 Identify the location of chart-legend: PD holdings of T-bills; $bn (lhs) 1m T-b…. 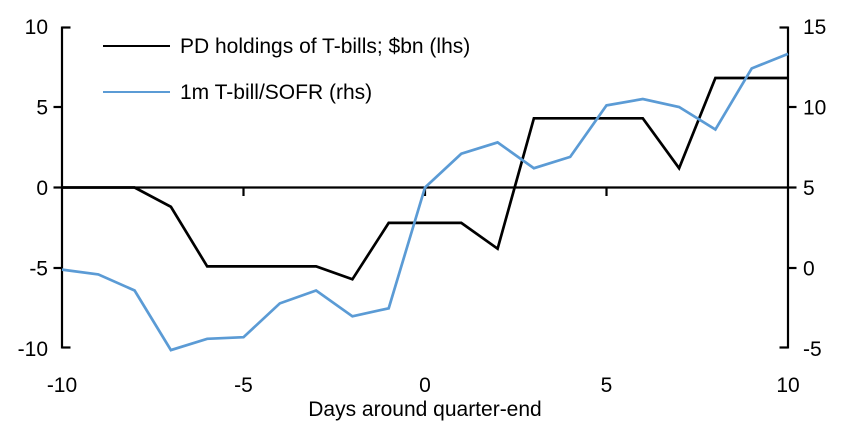
(286, 76).